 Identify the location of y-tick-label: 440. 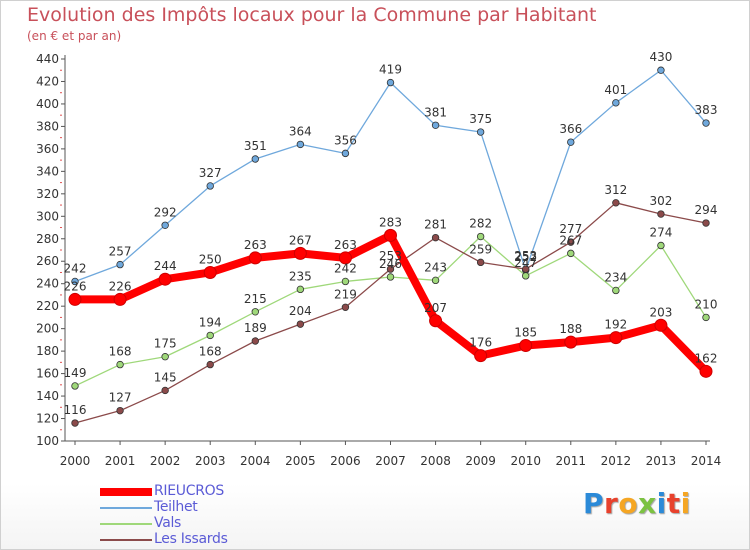
(47, 59).